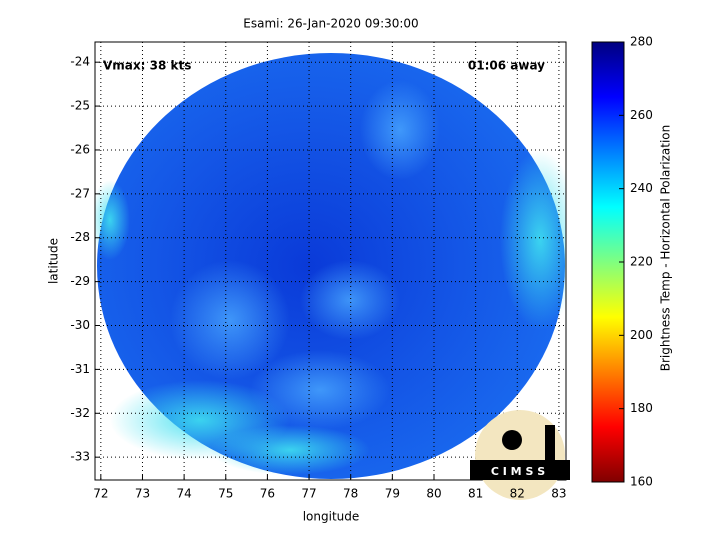 This screenshot has width=720, height=540. I want to click on x-axis-label: longitude, so click(331, 517).